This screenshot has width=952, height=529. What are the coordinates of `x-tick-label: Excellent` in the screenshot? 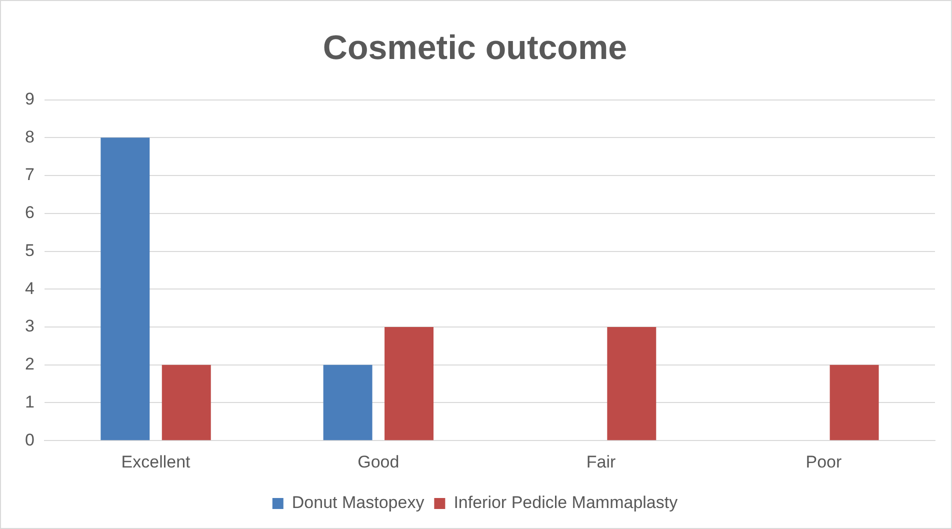 It's located at (156, 462).